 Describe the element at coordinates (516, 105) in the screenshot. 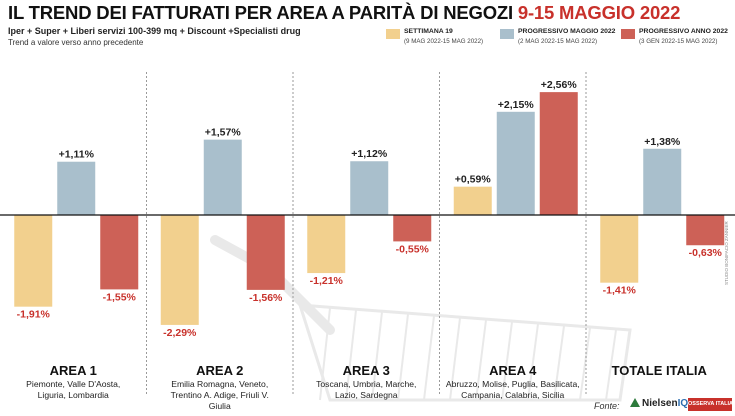

I see `bar-value-label: +2,15%` at that location.